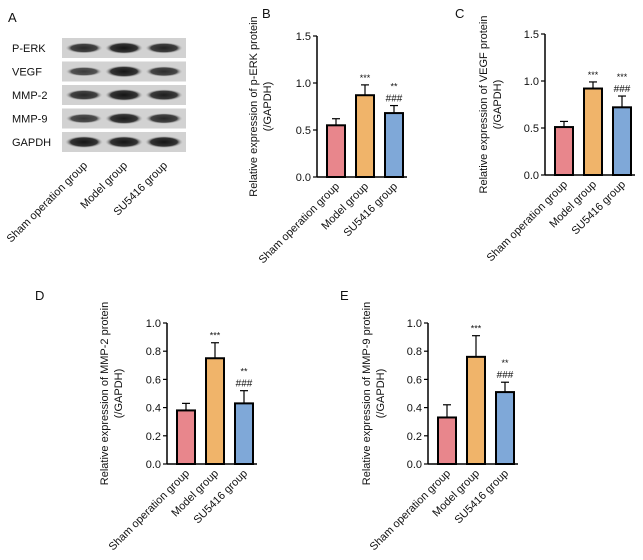 The image size is (643, 560). I want to click on y-axis-label-line1: Relative expression of VEGF protein, so click(484, 105).